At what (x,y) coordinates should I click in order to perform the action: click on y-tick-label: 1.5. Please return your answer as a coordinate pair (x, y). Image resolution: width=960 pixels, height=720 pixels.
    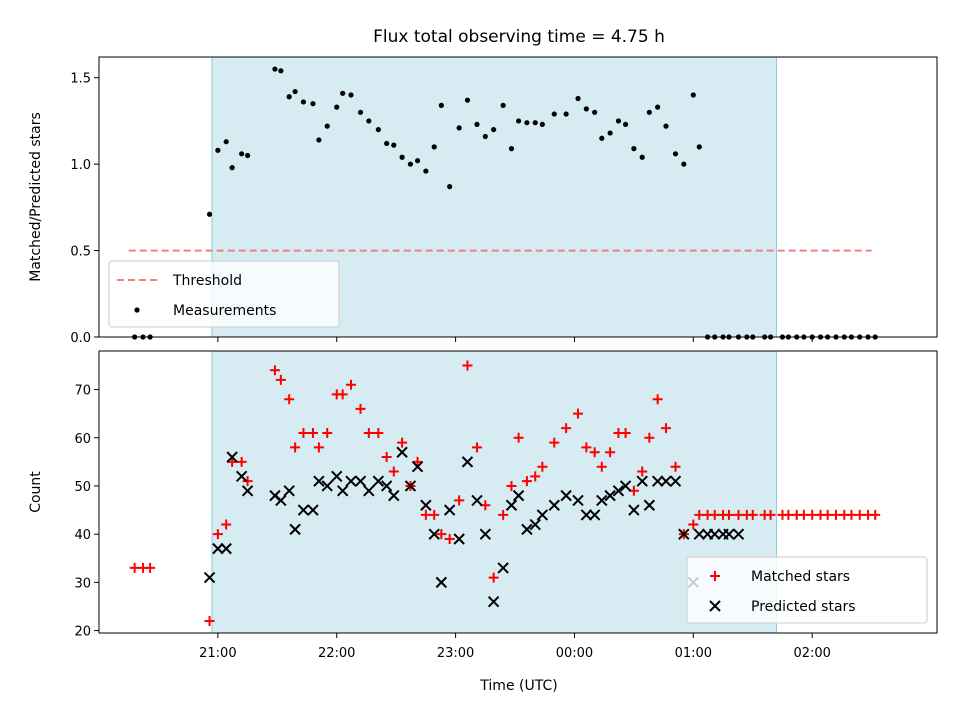
    Looking at the image, I should click on (80, 79).